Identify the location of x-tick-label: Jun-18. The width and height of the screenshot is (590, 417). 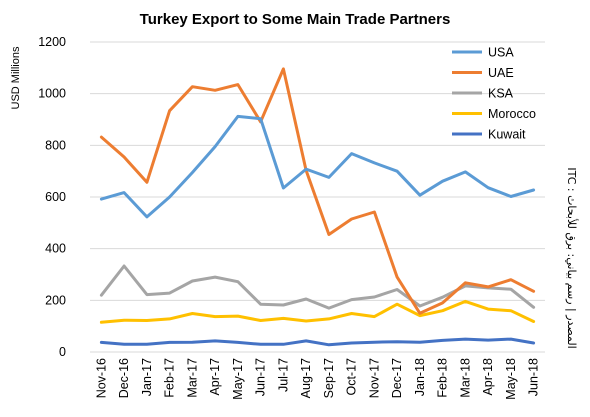
(534, 377).